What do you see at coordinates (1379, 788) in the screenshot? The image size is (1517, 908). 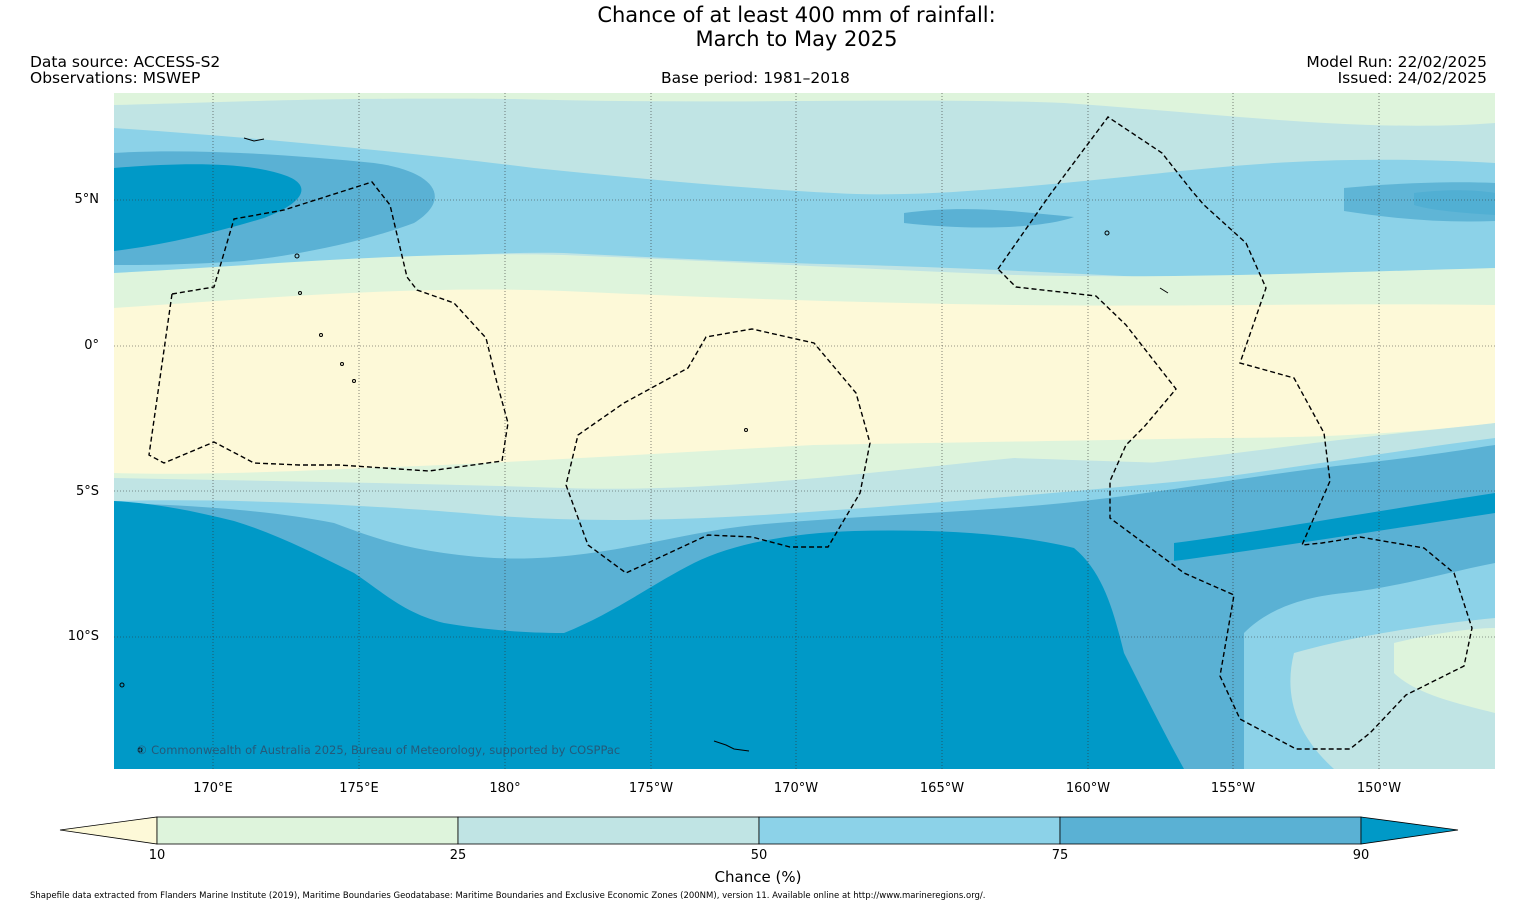 I see `lon-label-150w: 150°W` at bounding box center [1379, 788].